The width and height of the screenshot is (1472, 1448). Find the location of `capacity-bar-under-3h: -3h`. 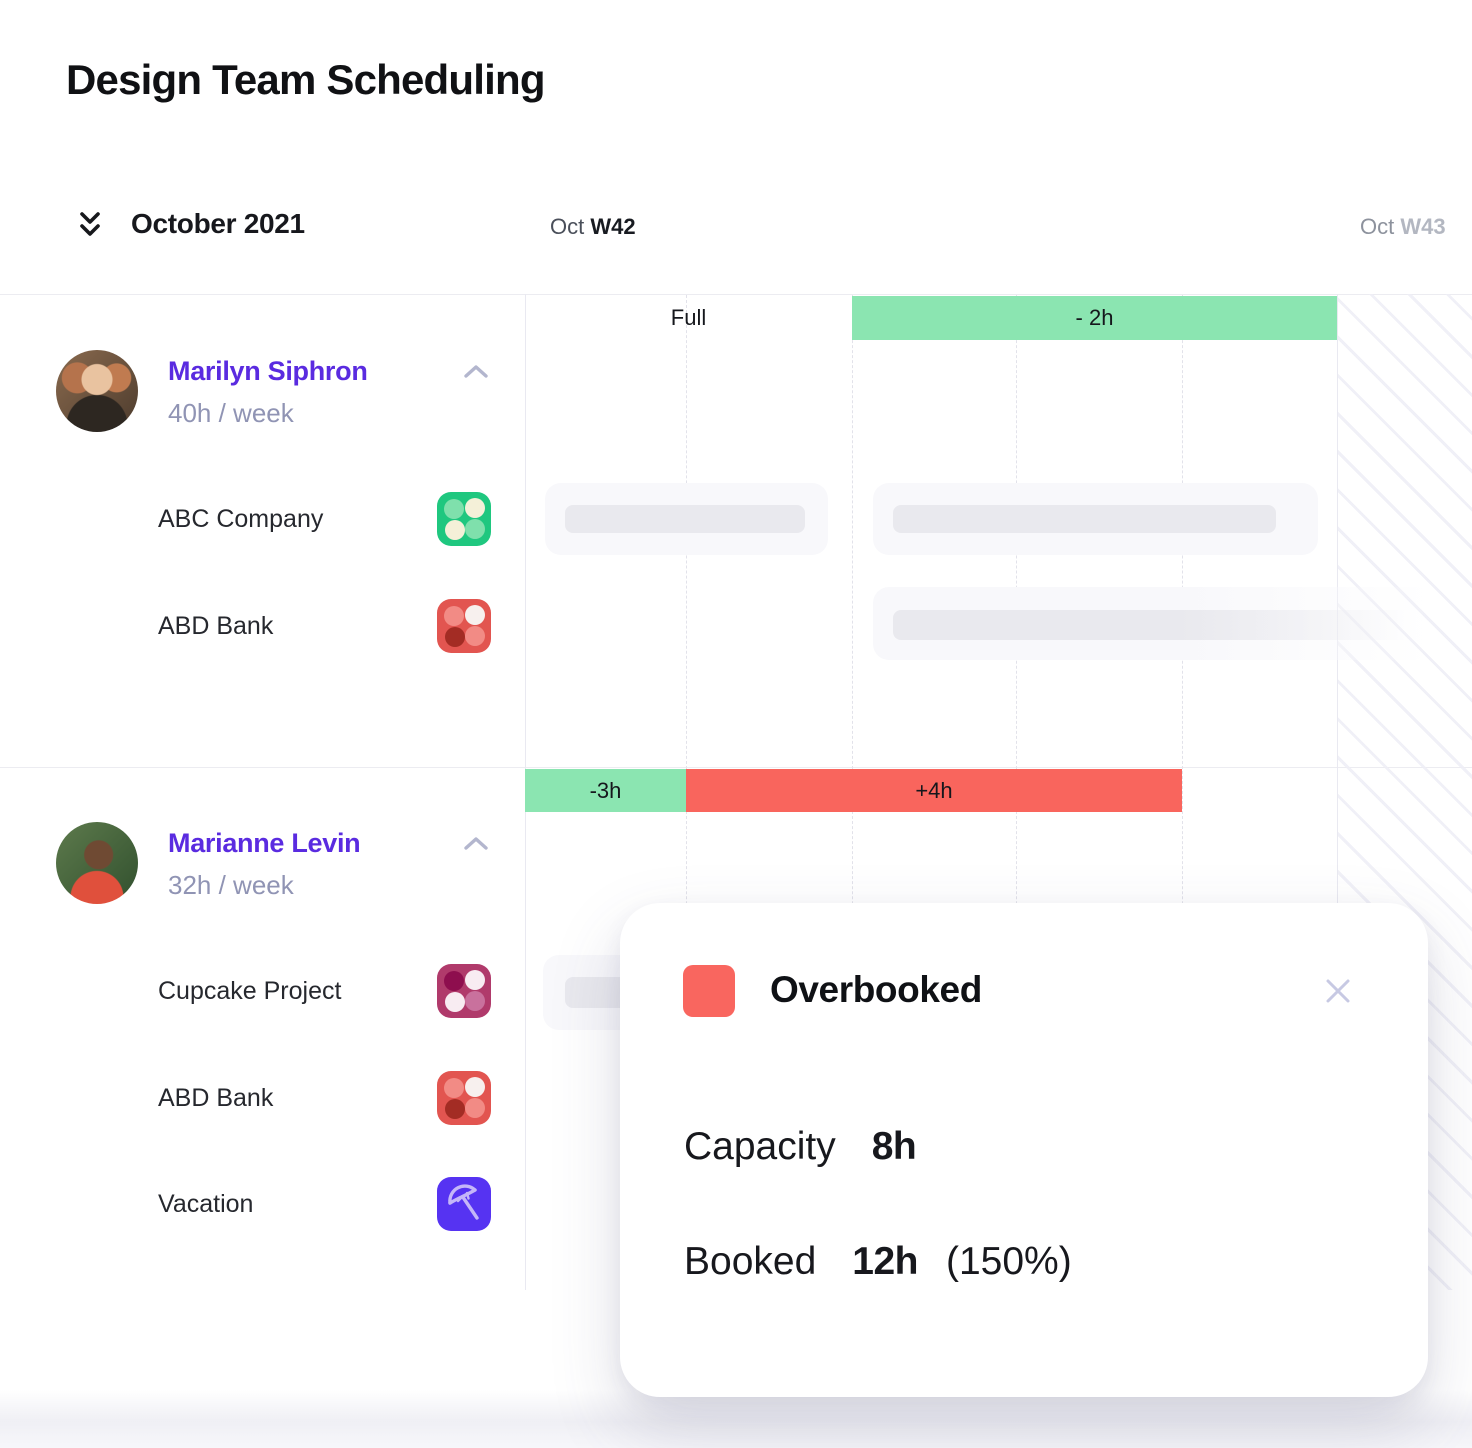

capacity-bar-under-3h: -3h is located at coordinates (605, 790).